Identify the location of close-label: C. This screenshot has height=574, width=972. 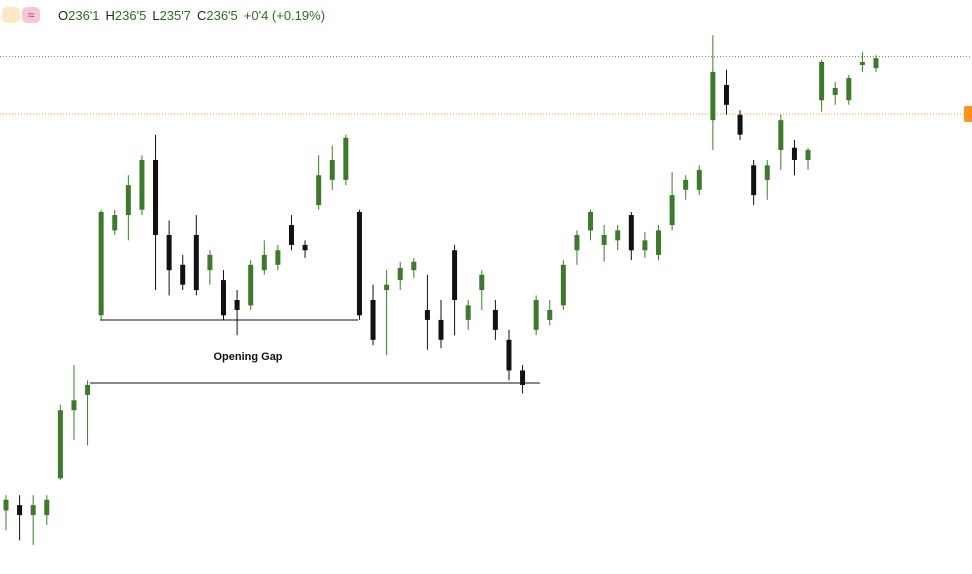
(201, 15).